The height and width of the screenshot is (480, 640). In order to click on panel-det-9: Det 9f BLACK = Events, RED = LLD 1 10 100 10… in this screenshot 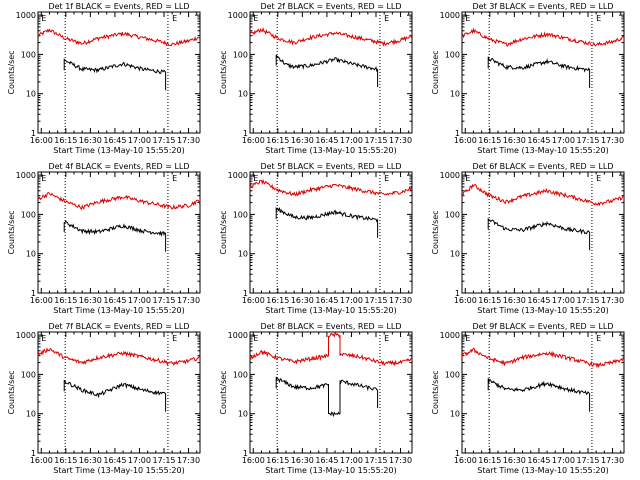, I will do `click(528, 398)`.